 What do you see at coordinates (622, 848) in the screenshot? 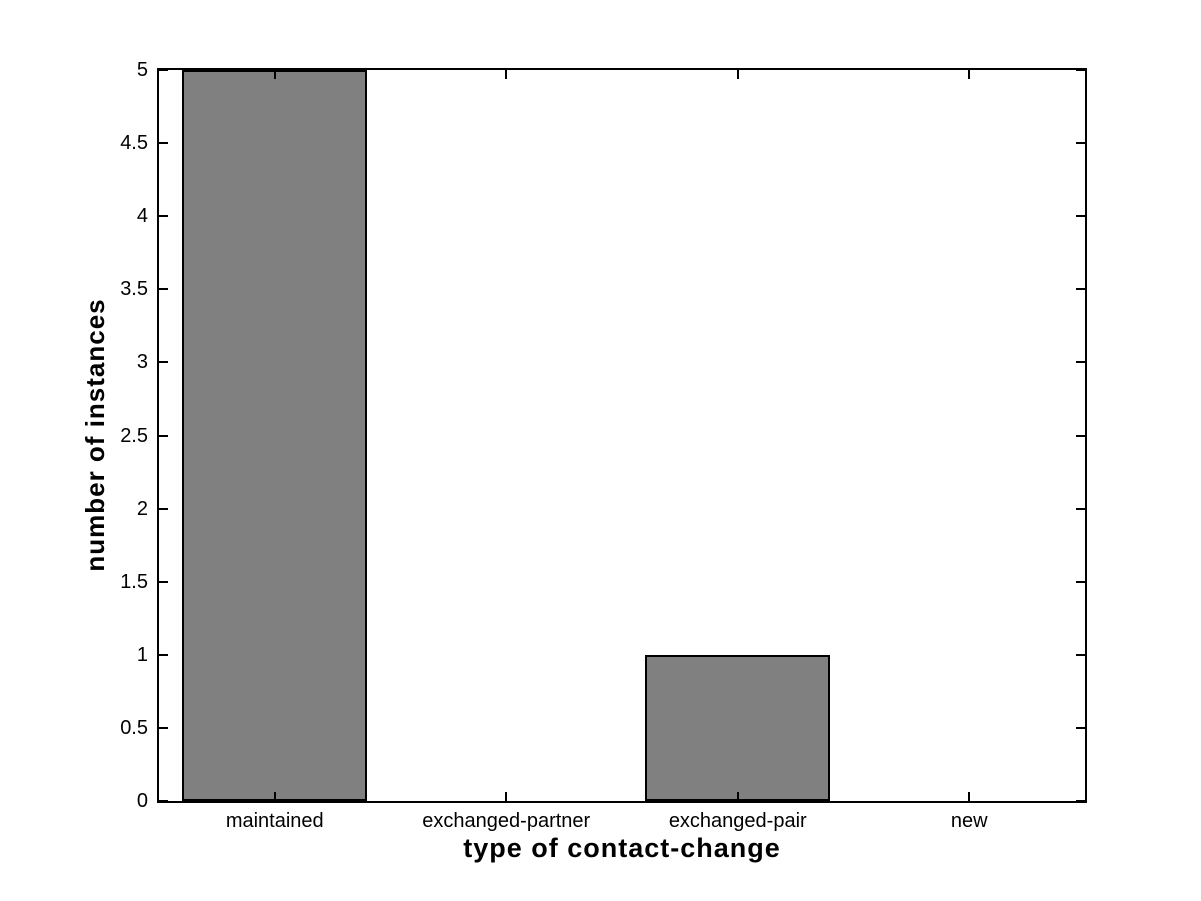
I see `x-axis-label: type of contact-change` at bounding box center [622, 848].